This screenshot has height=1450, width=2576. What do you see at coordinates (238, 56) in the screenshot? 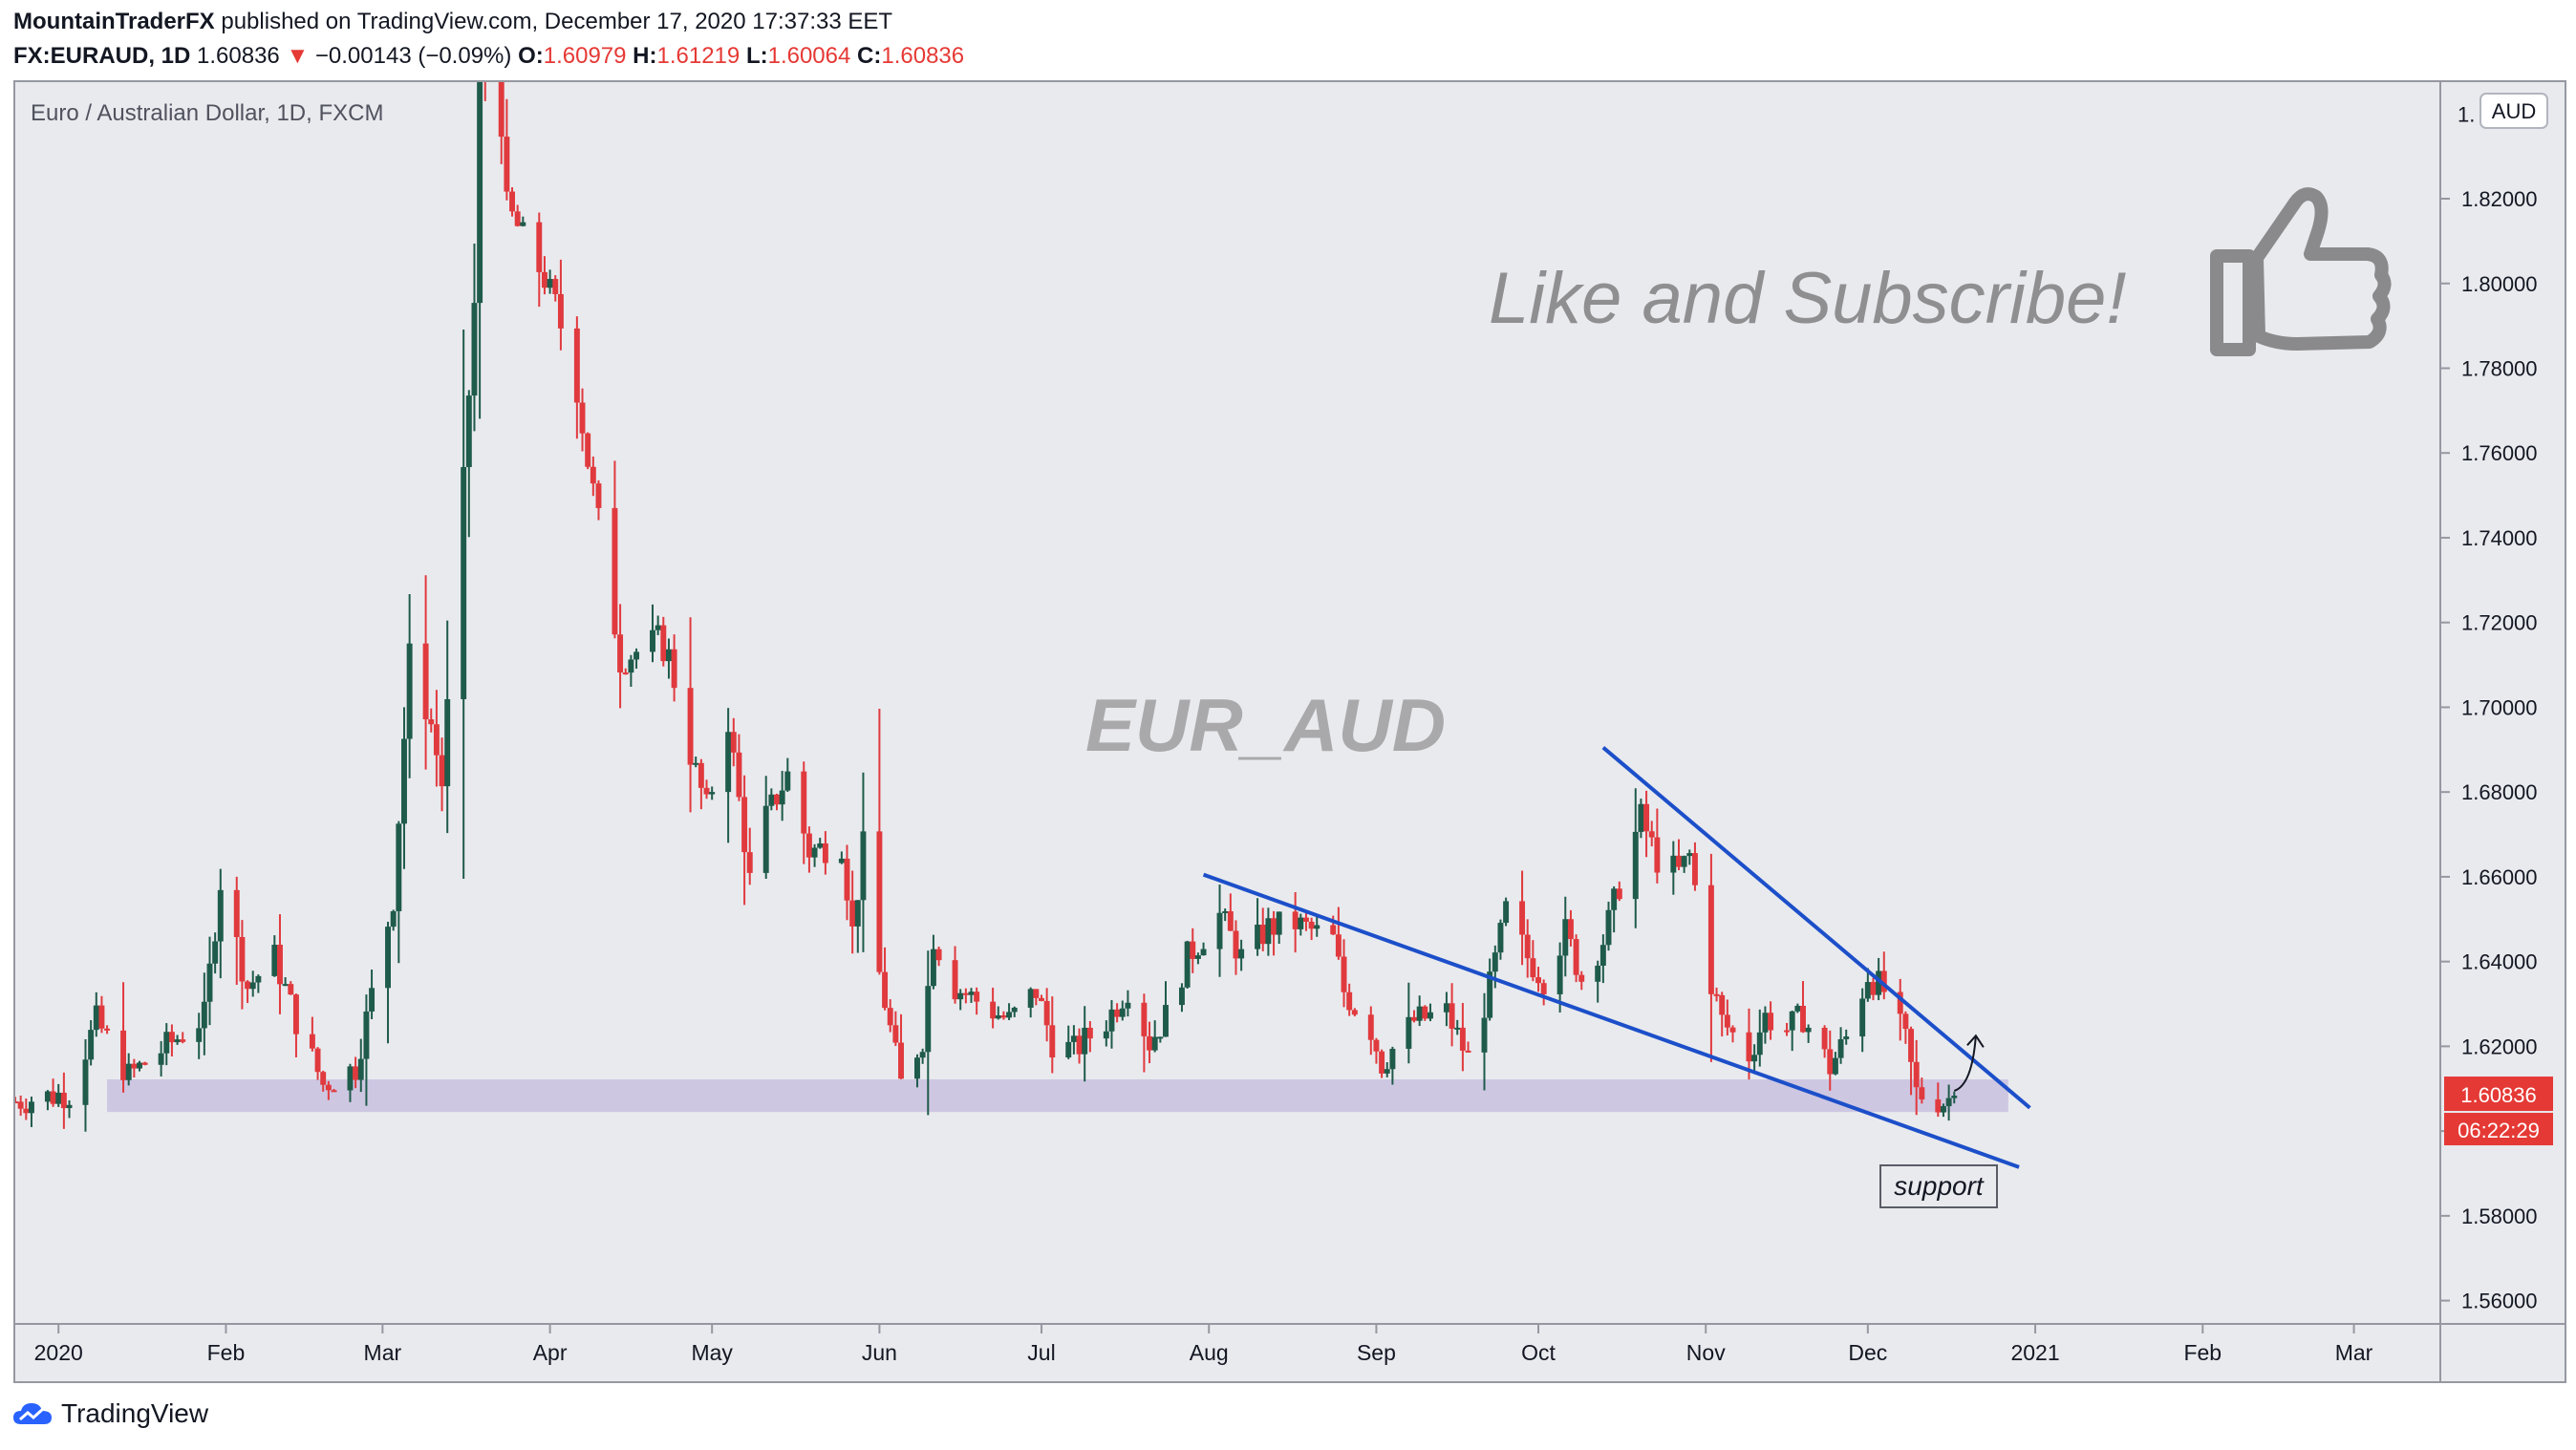
I see `last-price: 1.60836` at bounding box center [238, 56].